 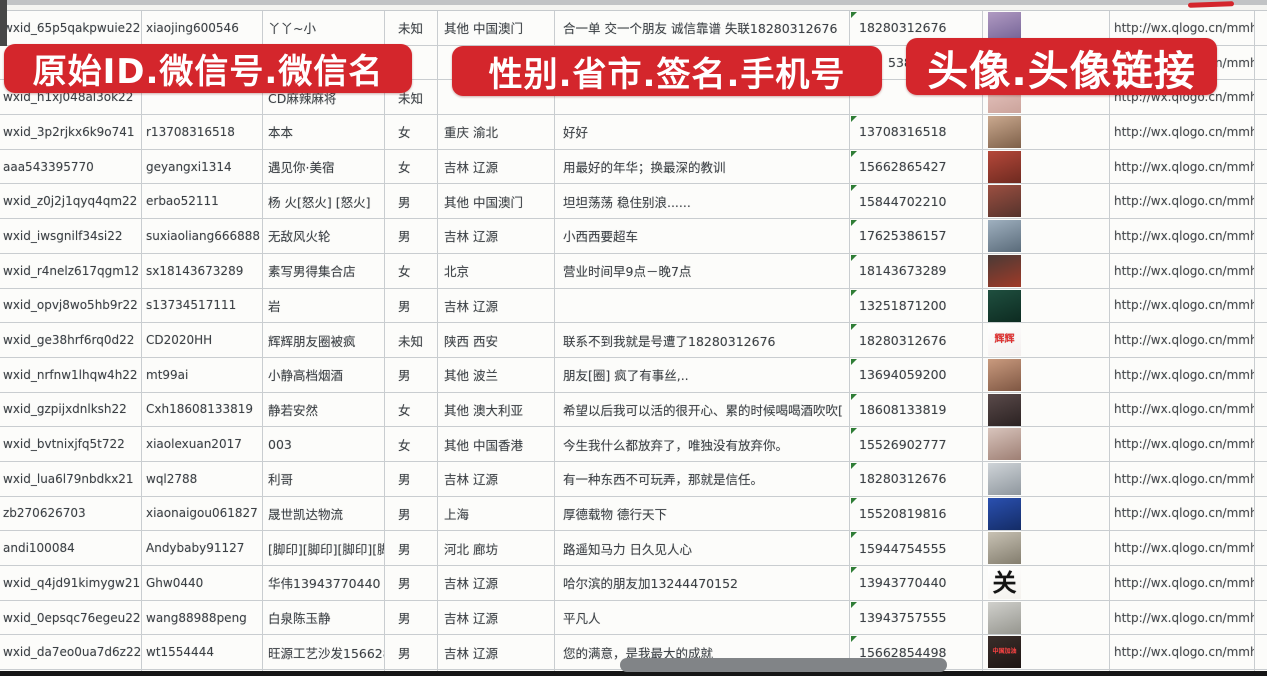 What do you see at coordinates (702, 478) in the screenshot?
I see `cell-signature: 有一种东西不可玩弄，那就是信任。` at bounding box center [702, 478].